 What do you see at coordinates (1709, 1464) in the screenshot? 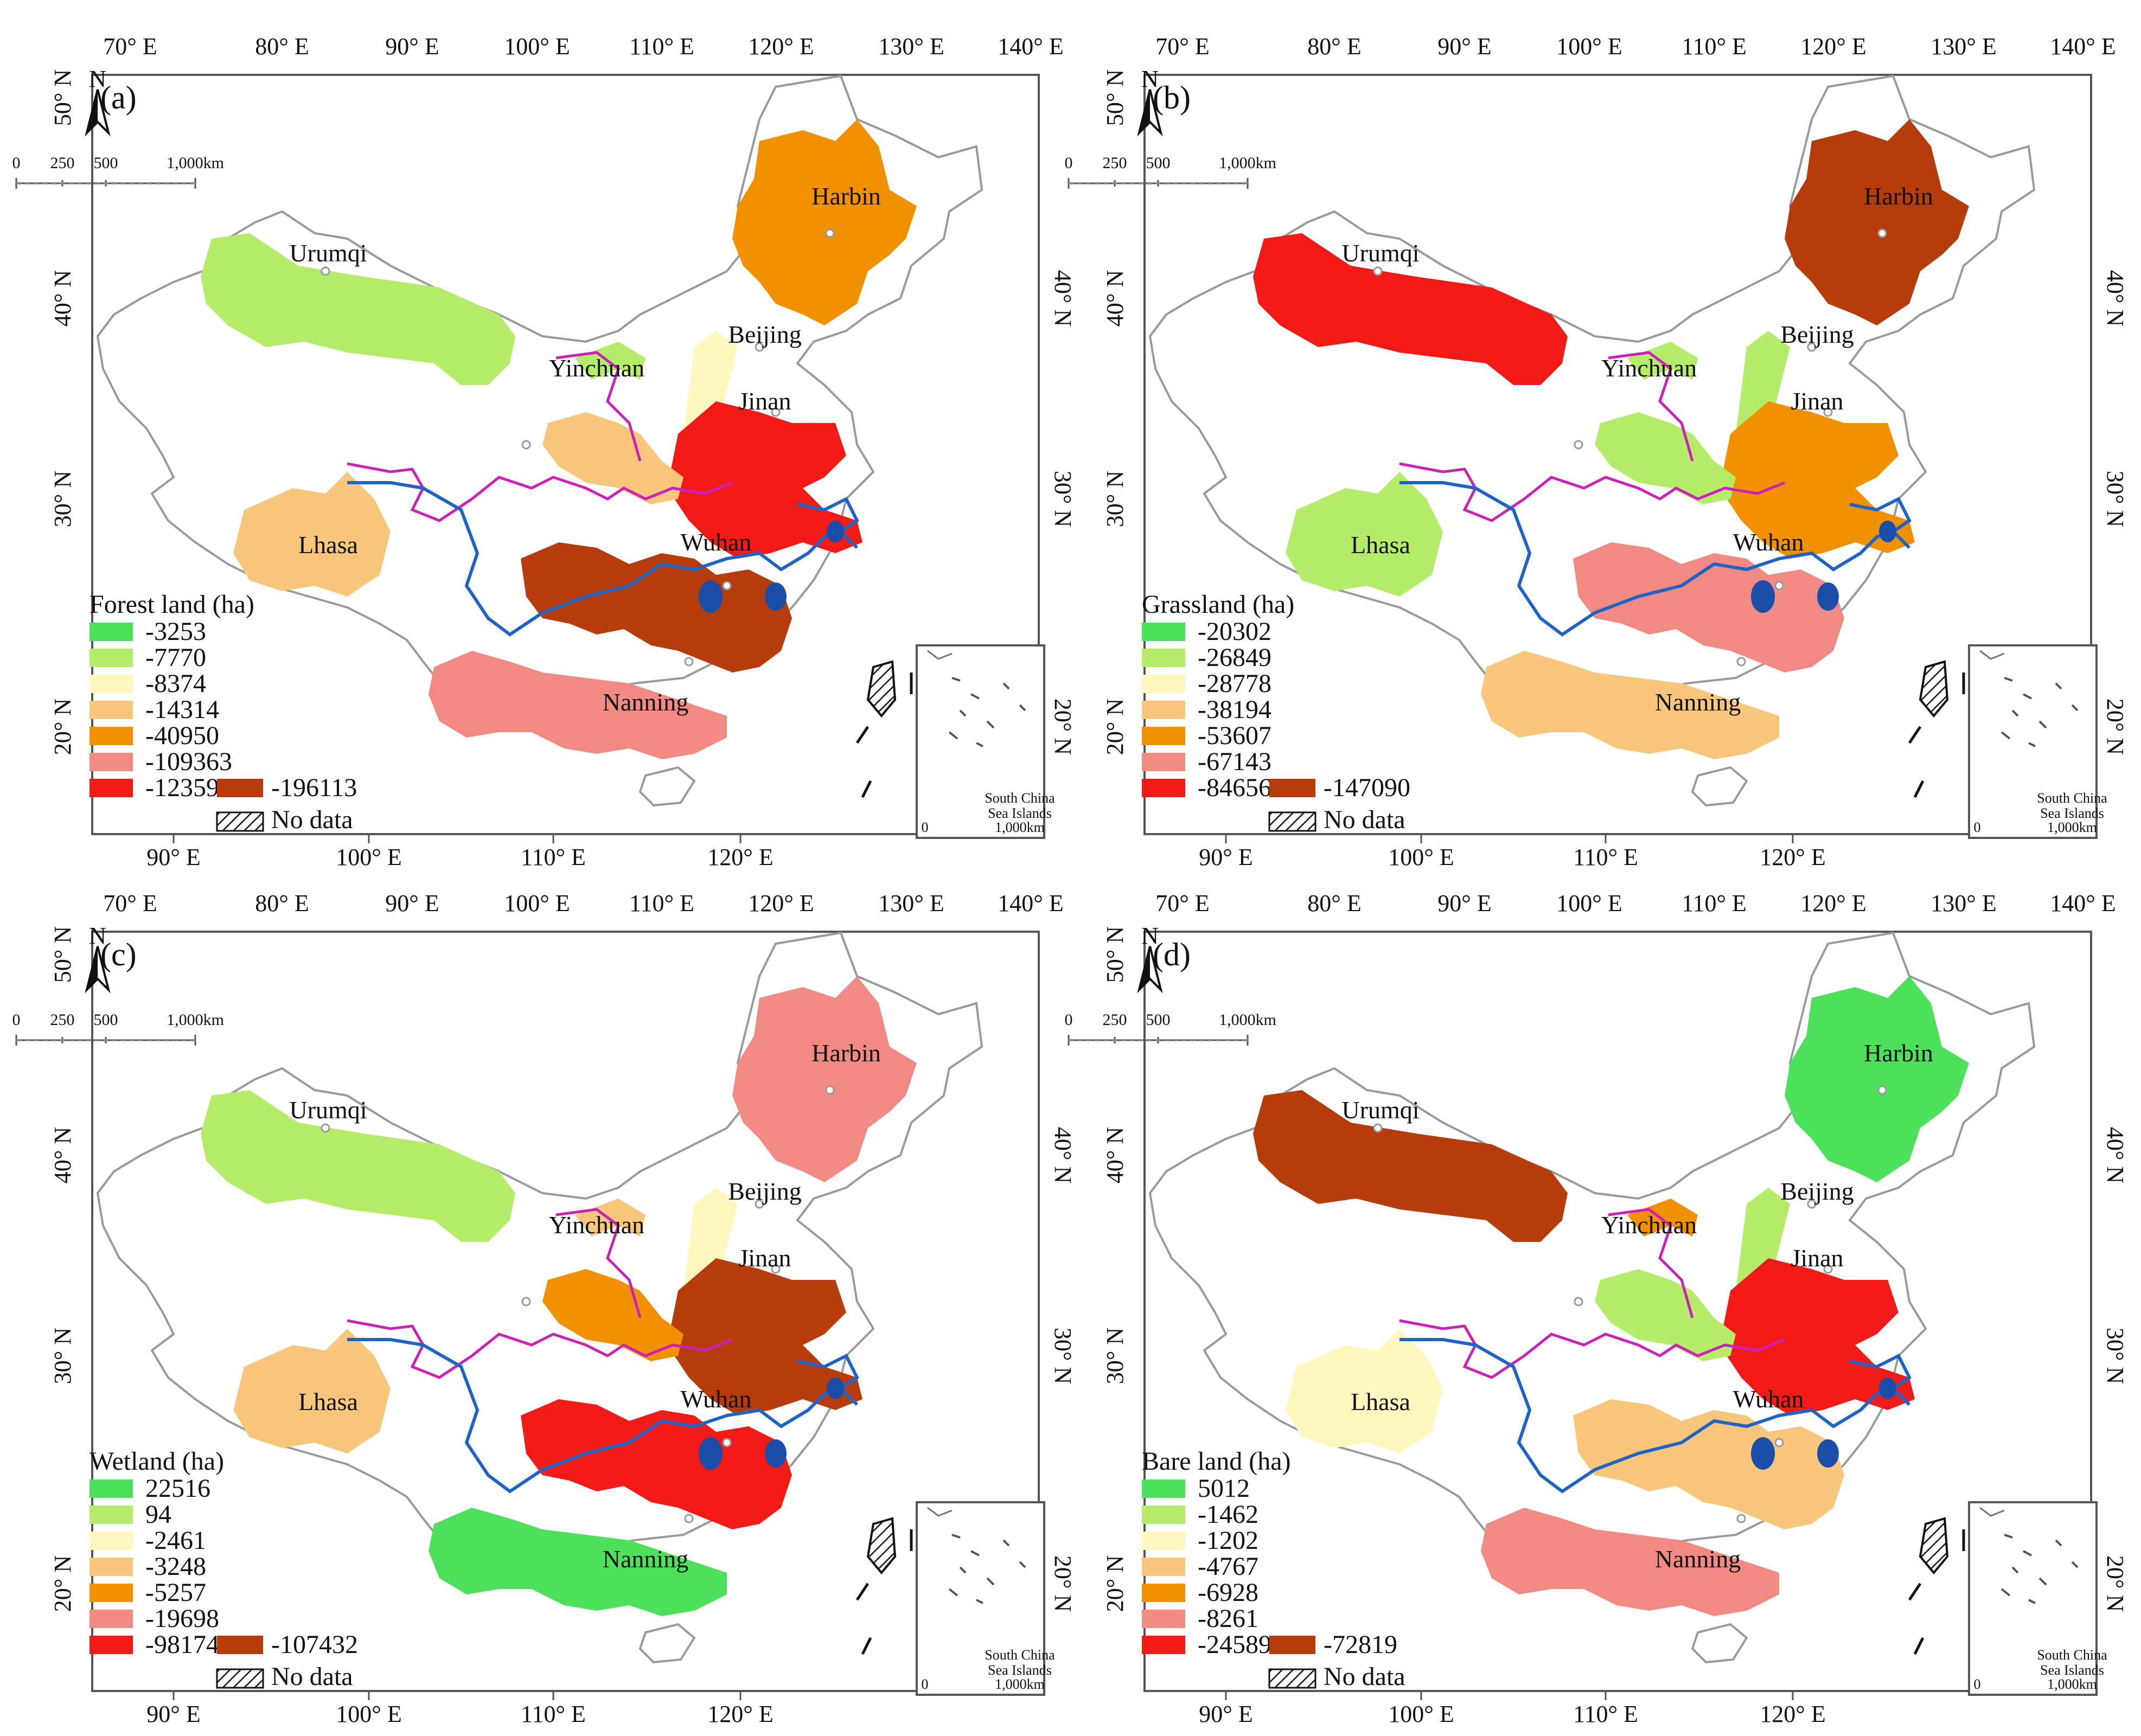
I see `region-wuhan` at bounding box center [1709, 1464].